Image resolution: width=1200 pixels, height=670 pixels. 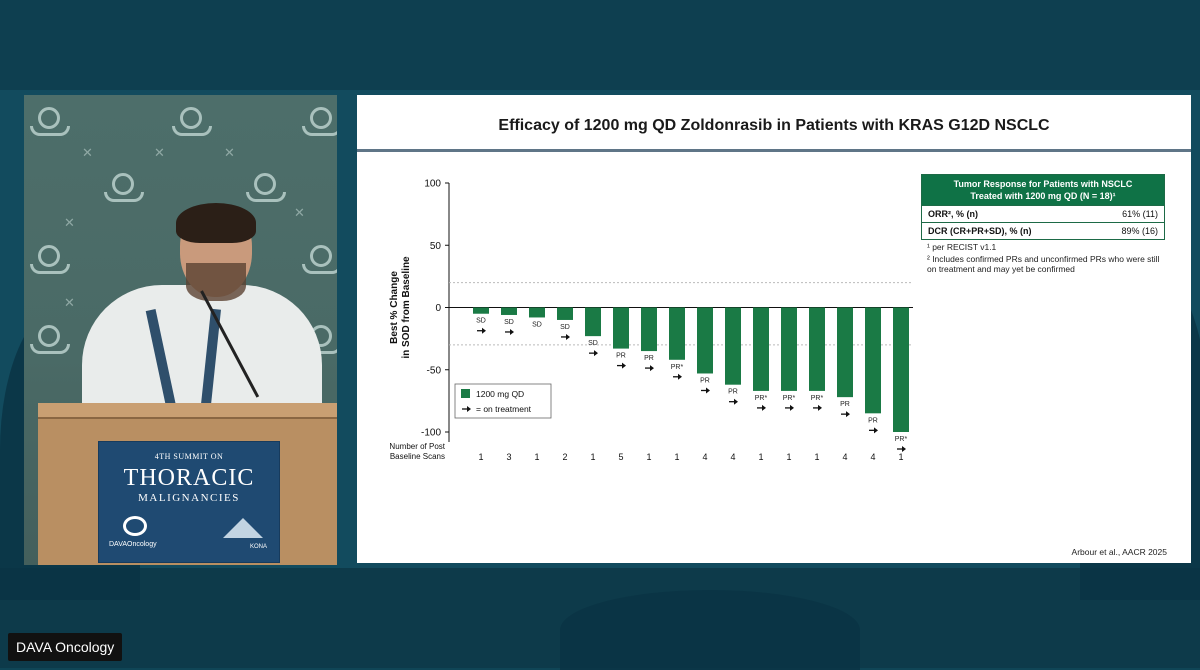 I want to click on bars, so click(x=691, y=369).